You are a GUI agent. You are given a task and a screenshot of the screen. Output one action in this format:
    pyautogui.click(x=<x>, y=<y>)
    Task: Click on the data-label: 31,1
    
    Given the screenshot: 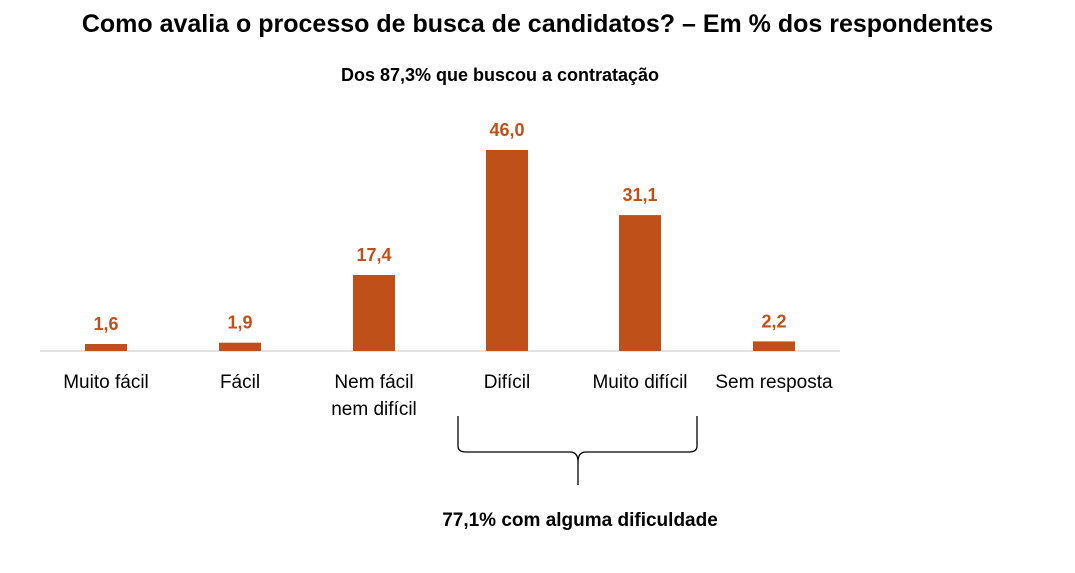 What is the action you would take?
    pyautogui.click(x=639, y=195)
    